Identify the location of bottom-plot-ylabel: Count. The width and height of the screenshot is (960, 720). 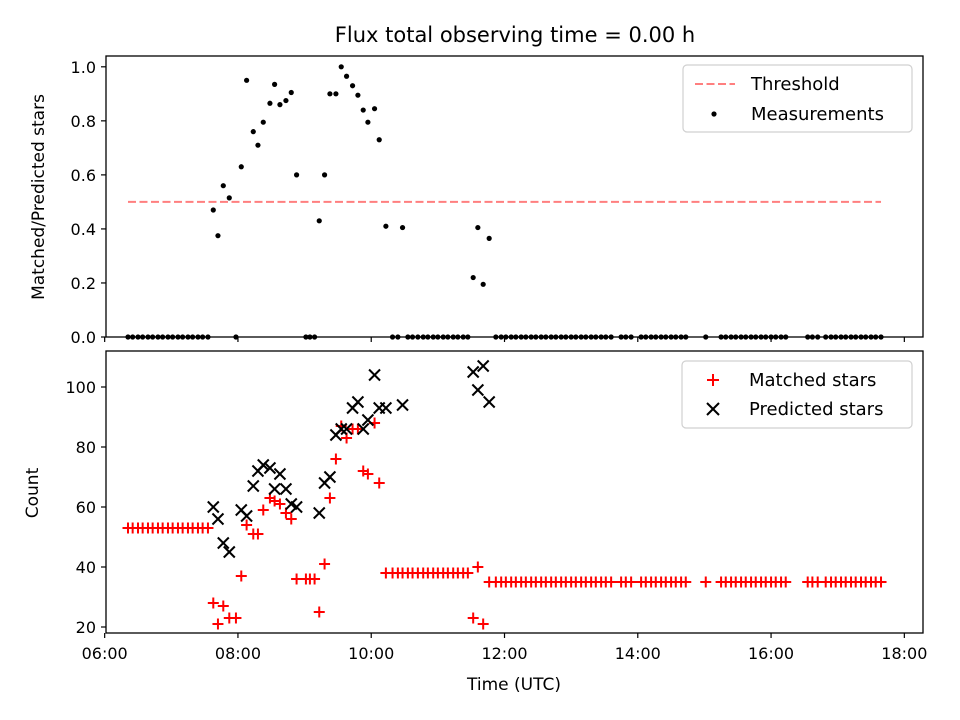
(33, 492).